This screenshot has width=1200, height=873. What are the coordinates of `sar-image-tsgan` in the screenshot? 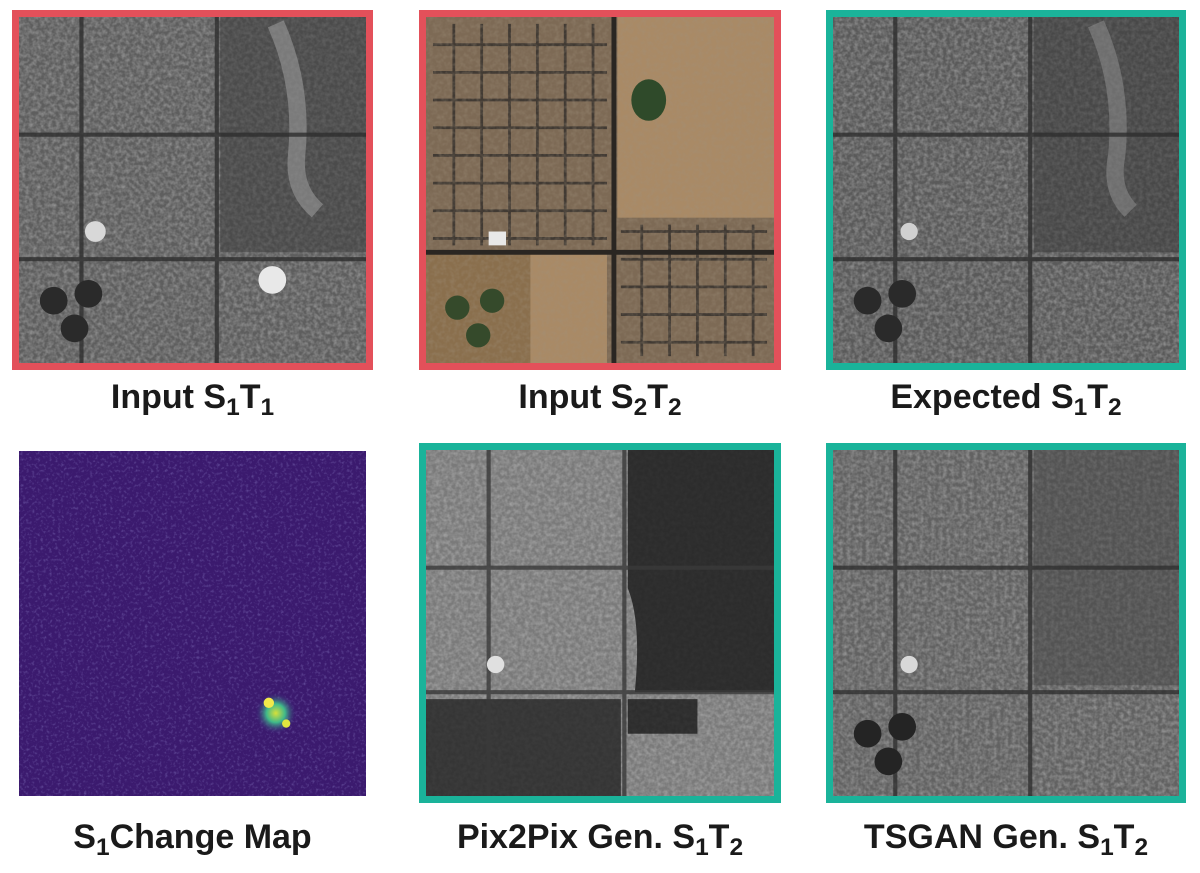 It's located at (1006, 623).